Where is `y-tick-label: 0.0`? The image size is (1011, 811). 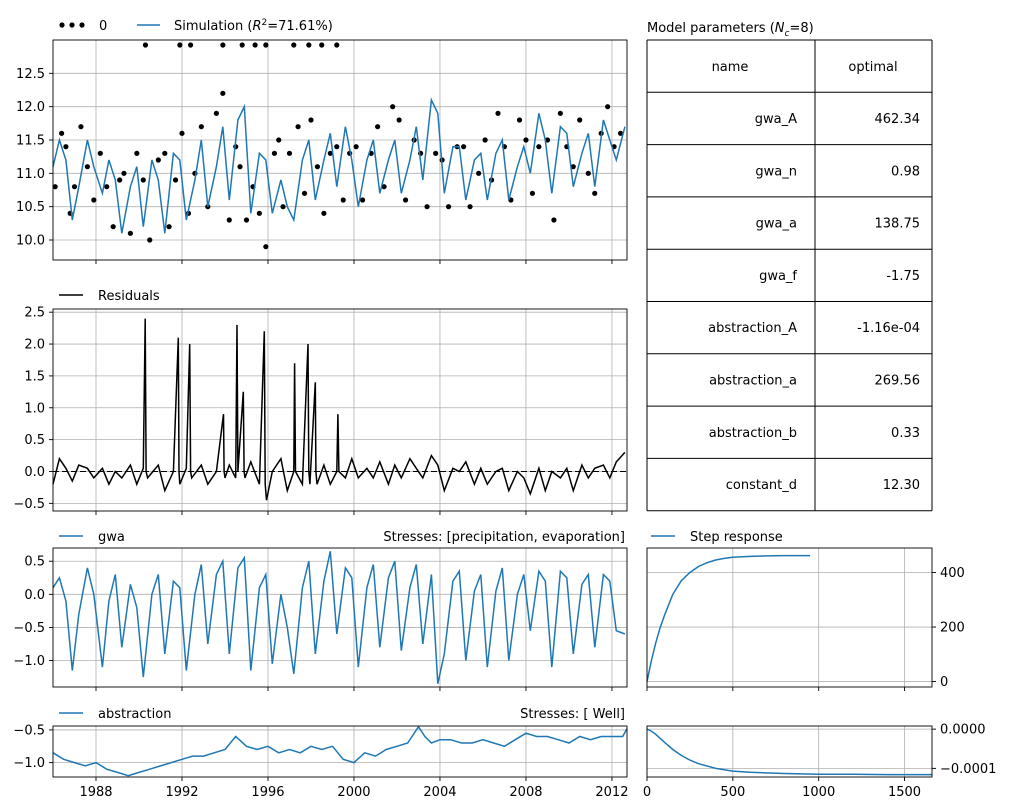
y-tick-label: 0.0 is located at coordinates (34, 472).